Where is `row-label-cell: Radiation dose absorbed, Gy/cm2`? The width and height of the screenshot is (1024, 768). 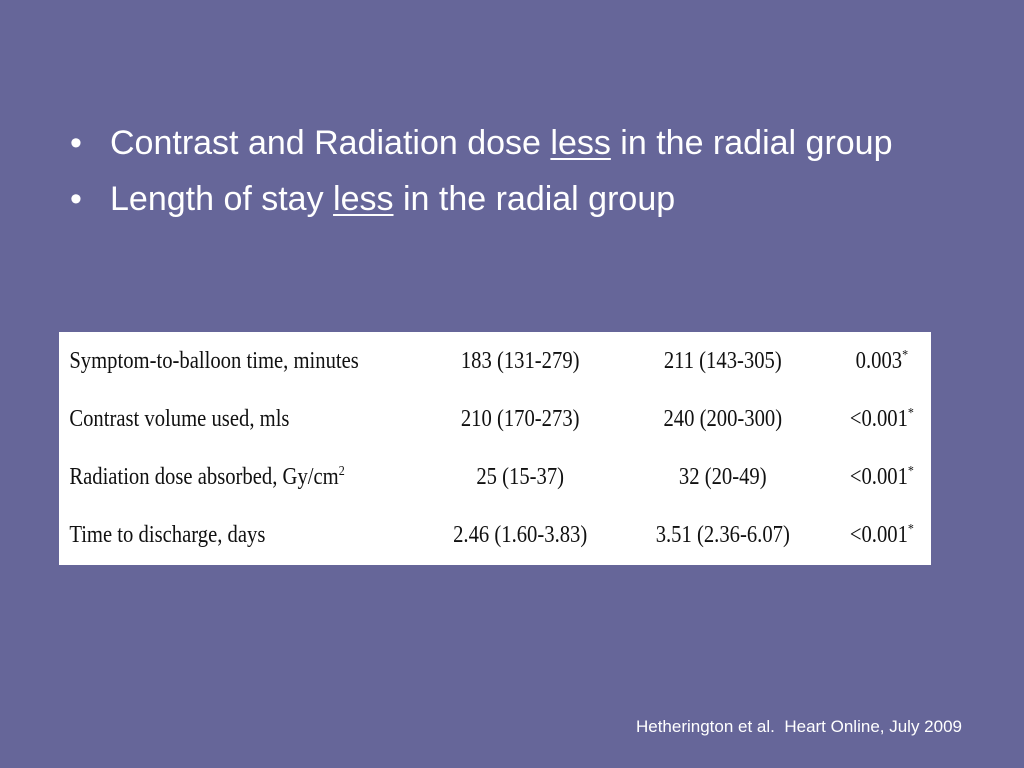 row-label-cell: Radiation dose absorbed, Gy/cm2 is located at coordinates (243, 478).